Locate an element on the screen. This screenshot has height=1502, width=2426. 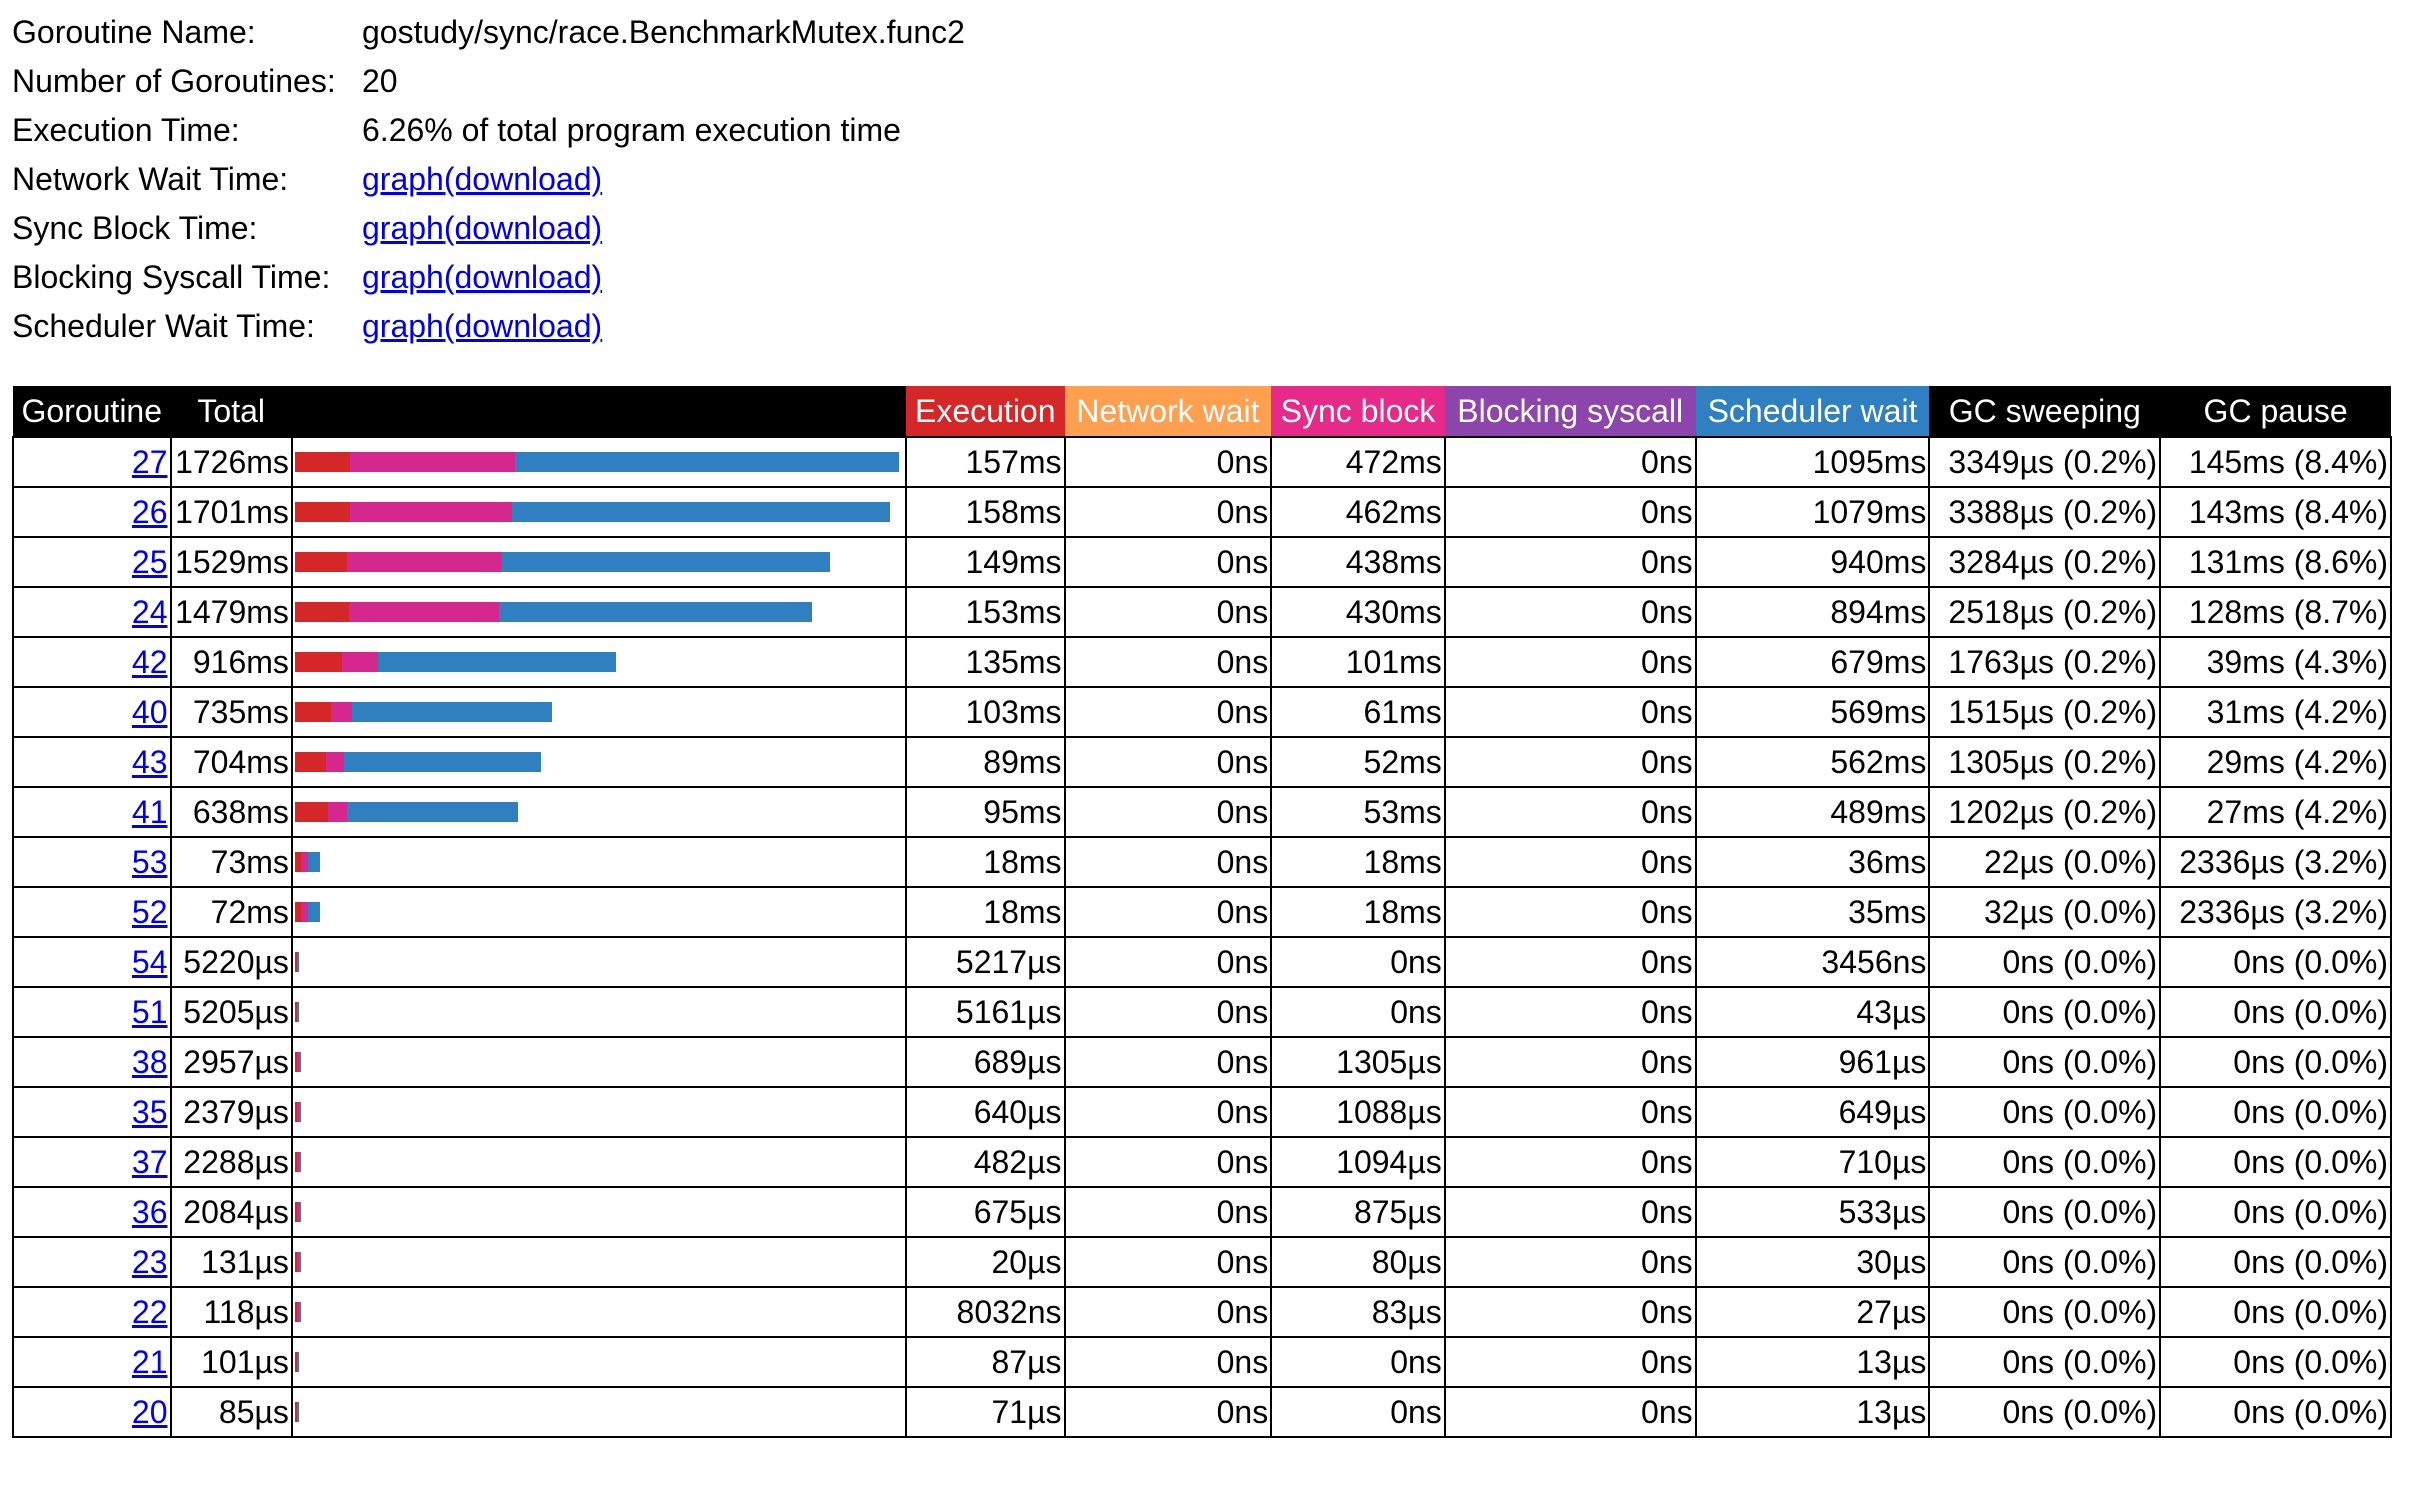
goroutine-link: 25 is located at coordinates (149, 561).